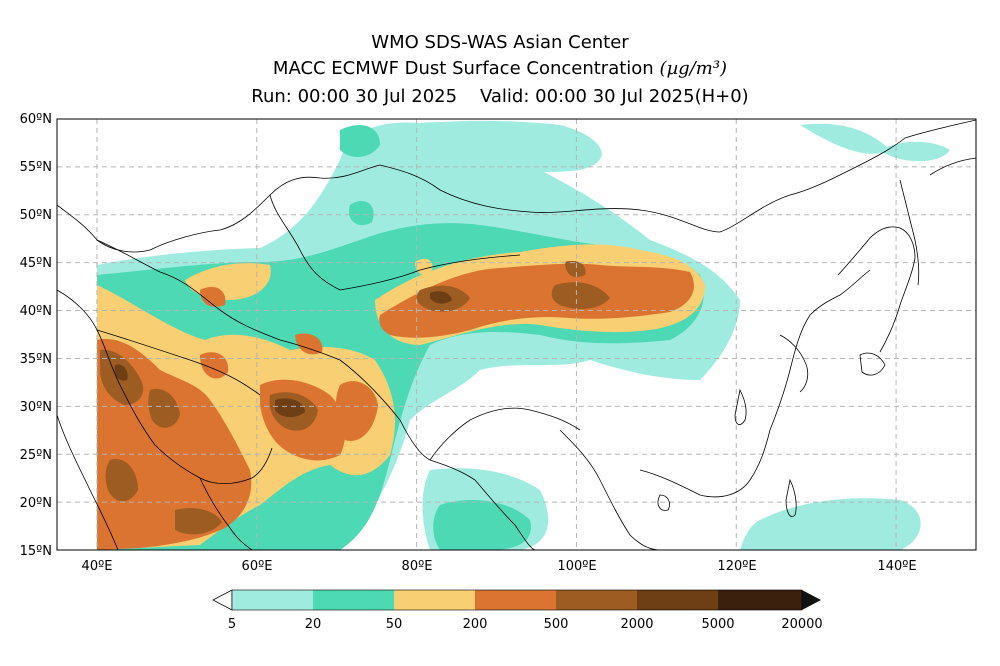  I want to click on colorbar-label: 50, so click(394, 624).